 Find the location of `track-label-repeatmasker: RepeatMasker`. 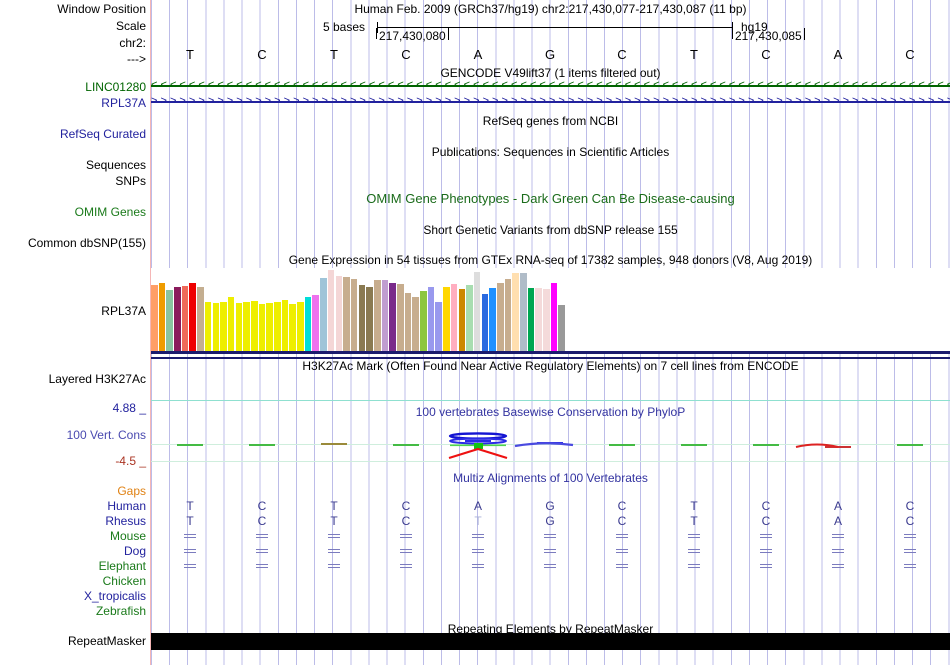

track-label-repeatmasker: RepeatMasker is located at coordinates (106, 641).